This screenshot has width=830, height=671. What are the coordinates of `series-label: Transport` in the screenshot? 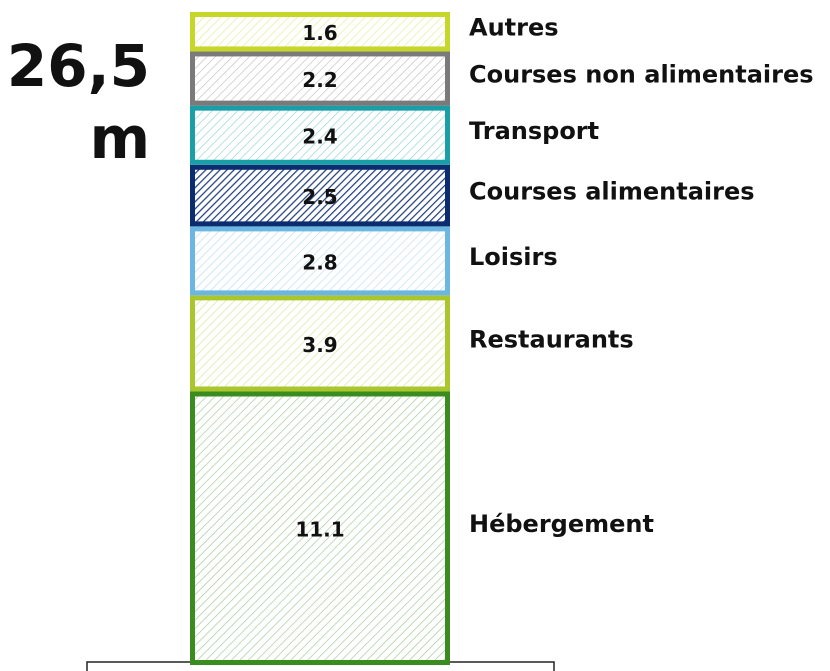 It's located at (534, 131).